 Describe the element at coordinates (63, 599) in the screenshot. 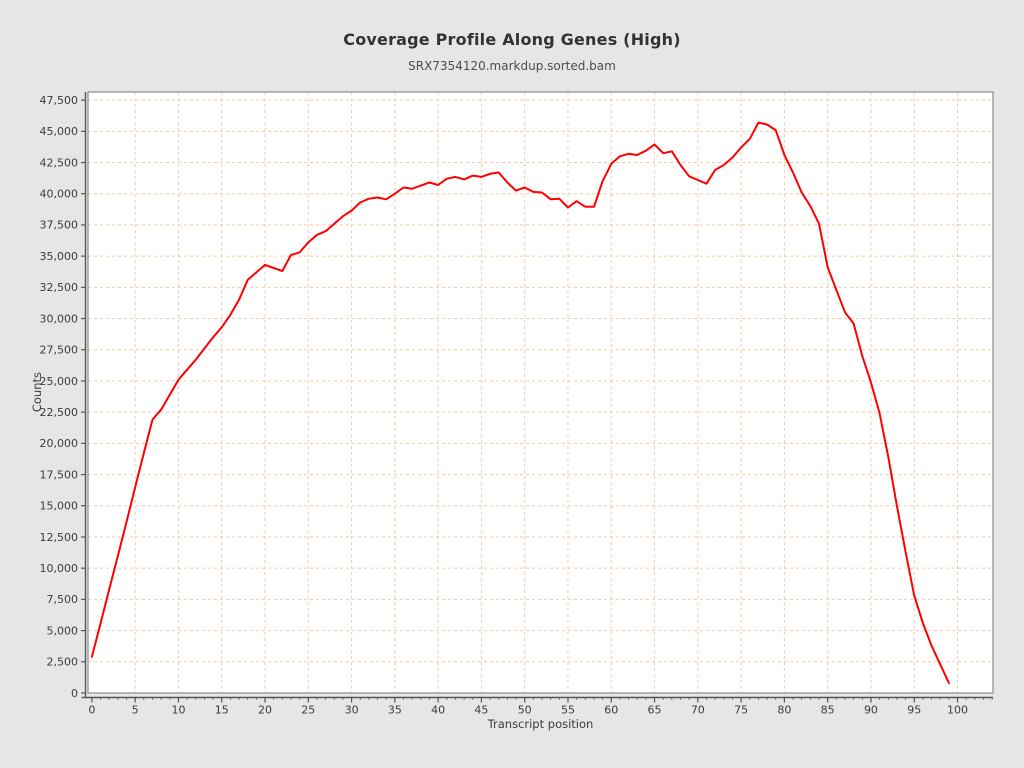

I see `y-tick-label: 7,500` at that location.